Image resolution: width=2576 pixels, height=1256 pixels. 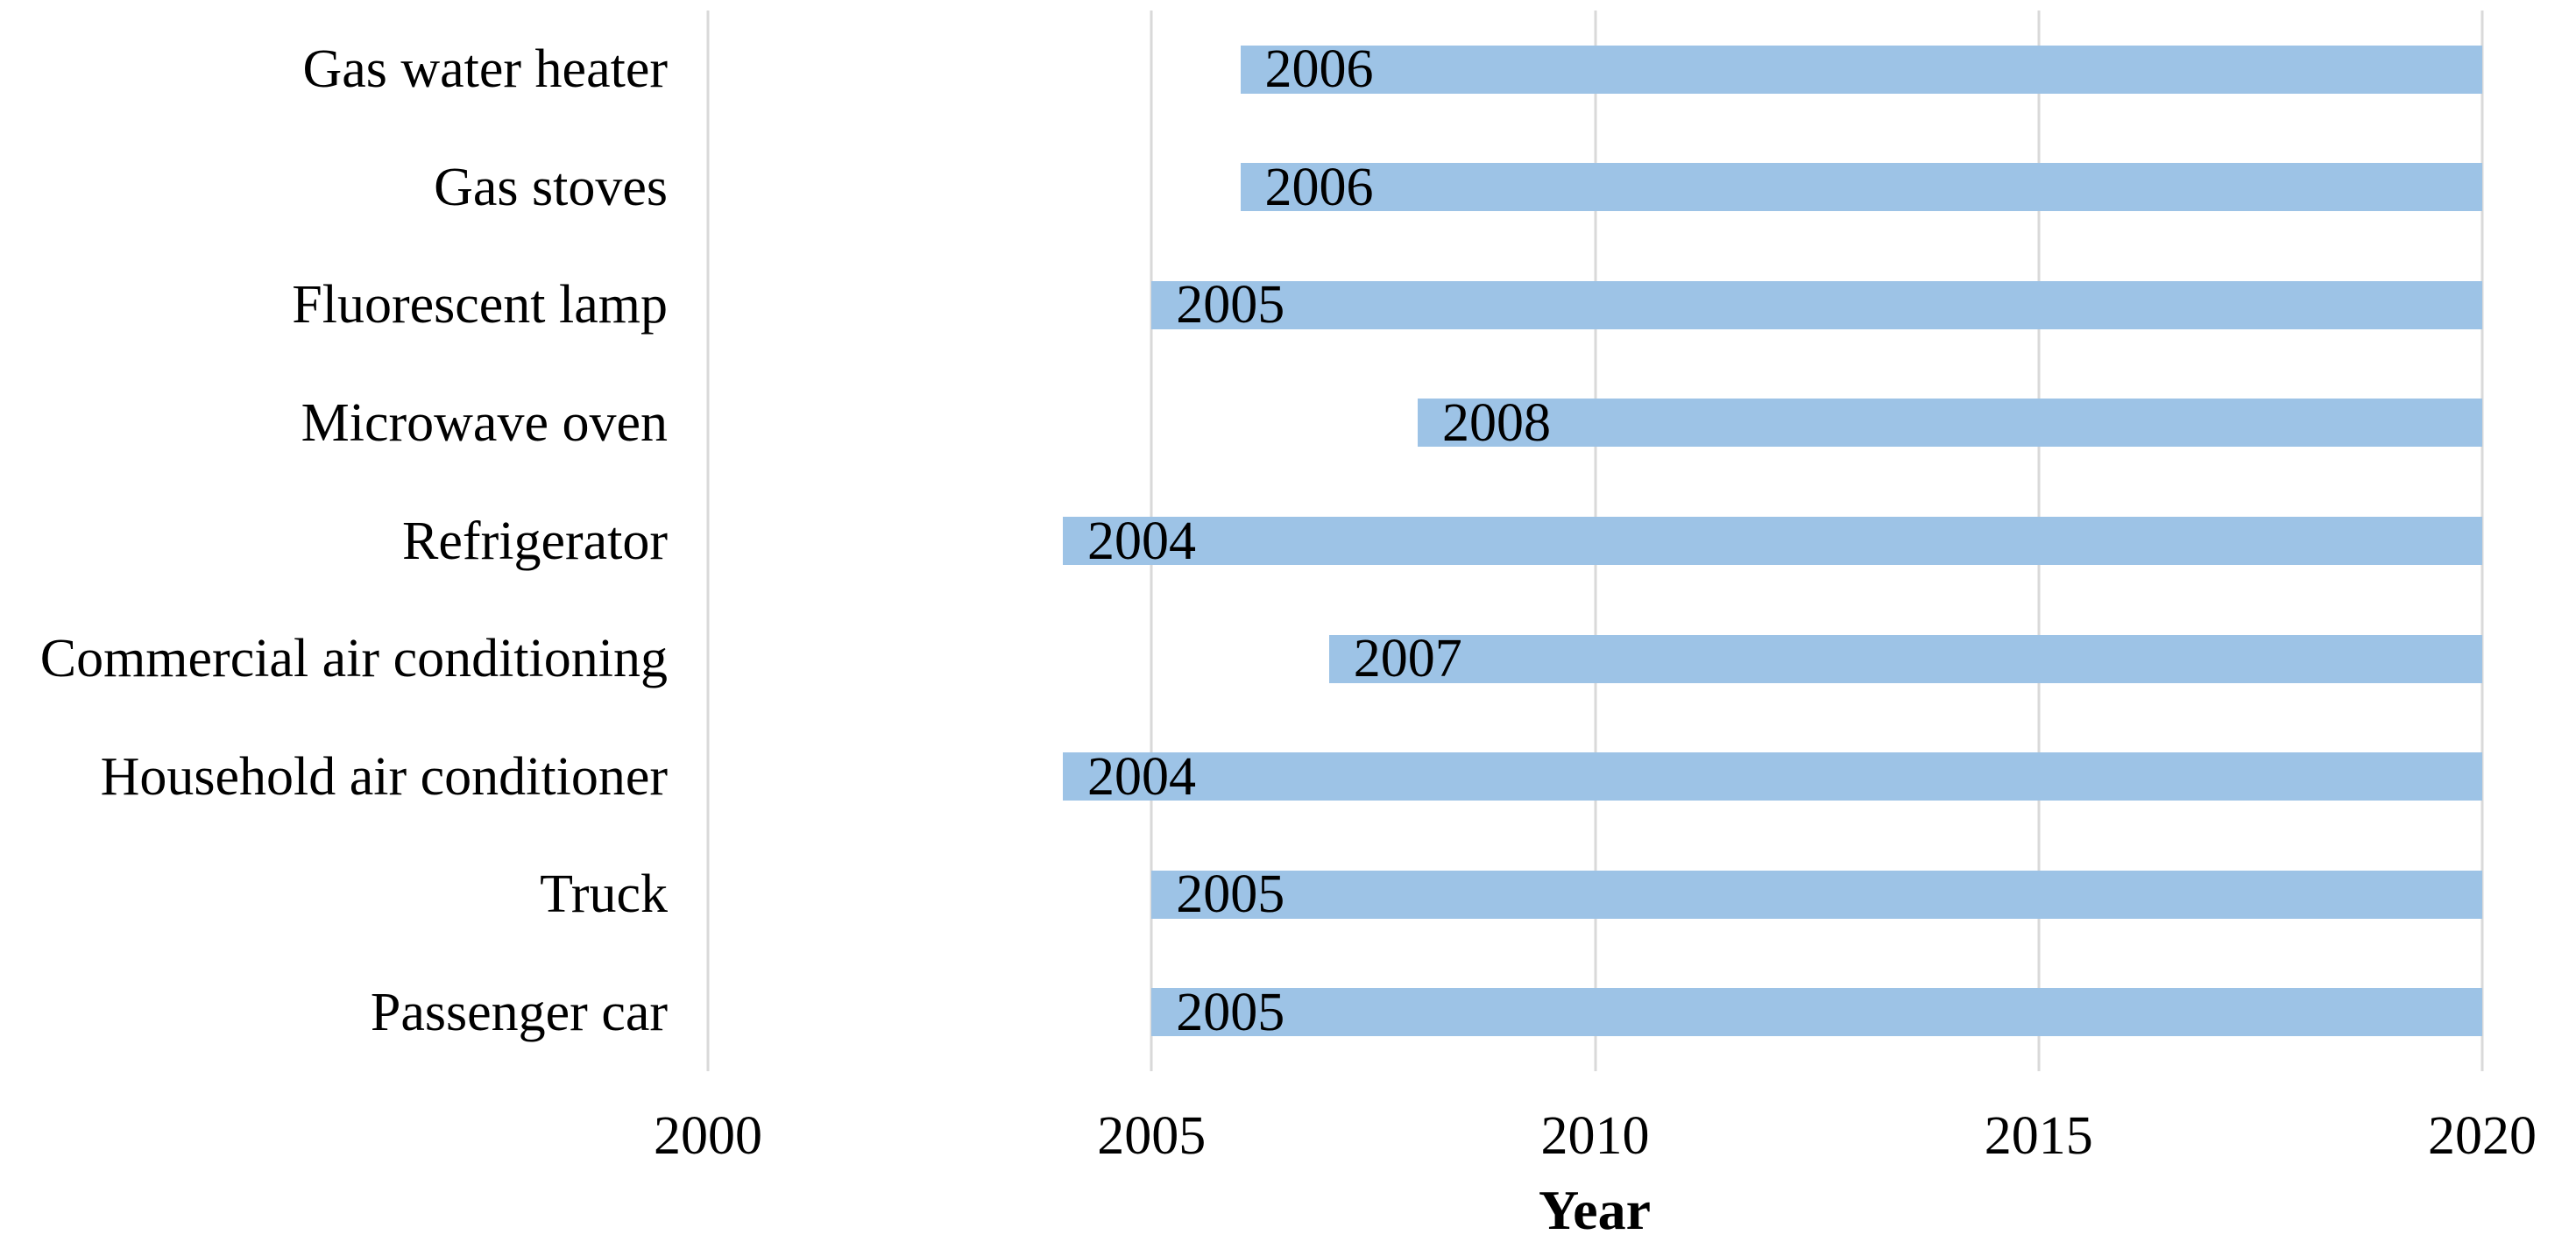 What do you see at coordinates (1950, 422) in the screenshot?
I see `bar-row: 2008` at bounding box center [1950, 422].